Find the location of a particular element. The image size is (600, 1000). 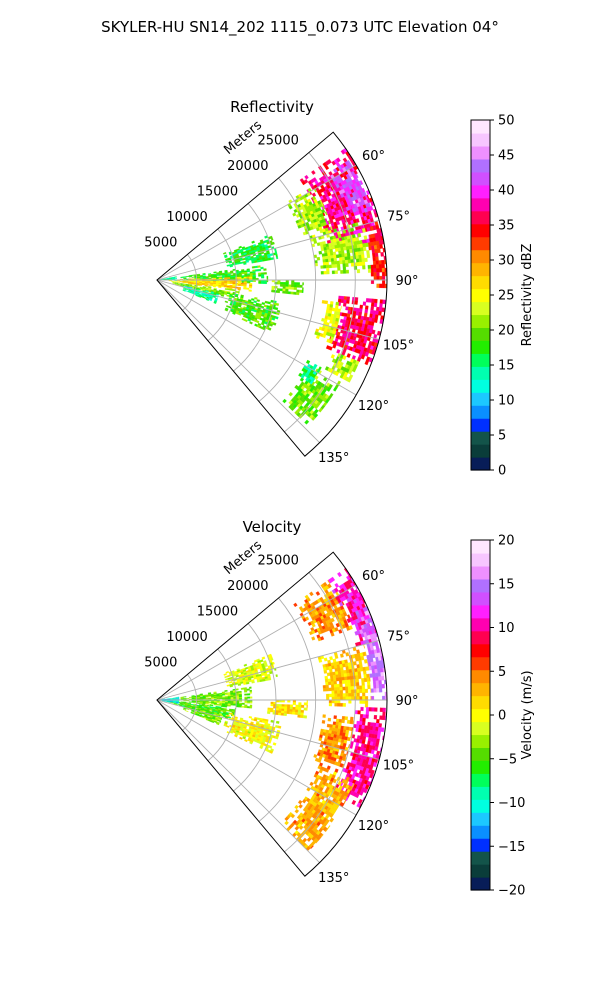

colorbar-tick-label: 35 is located at coordinates (506, 226).